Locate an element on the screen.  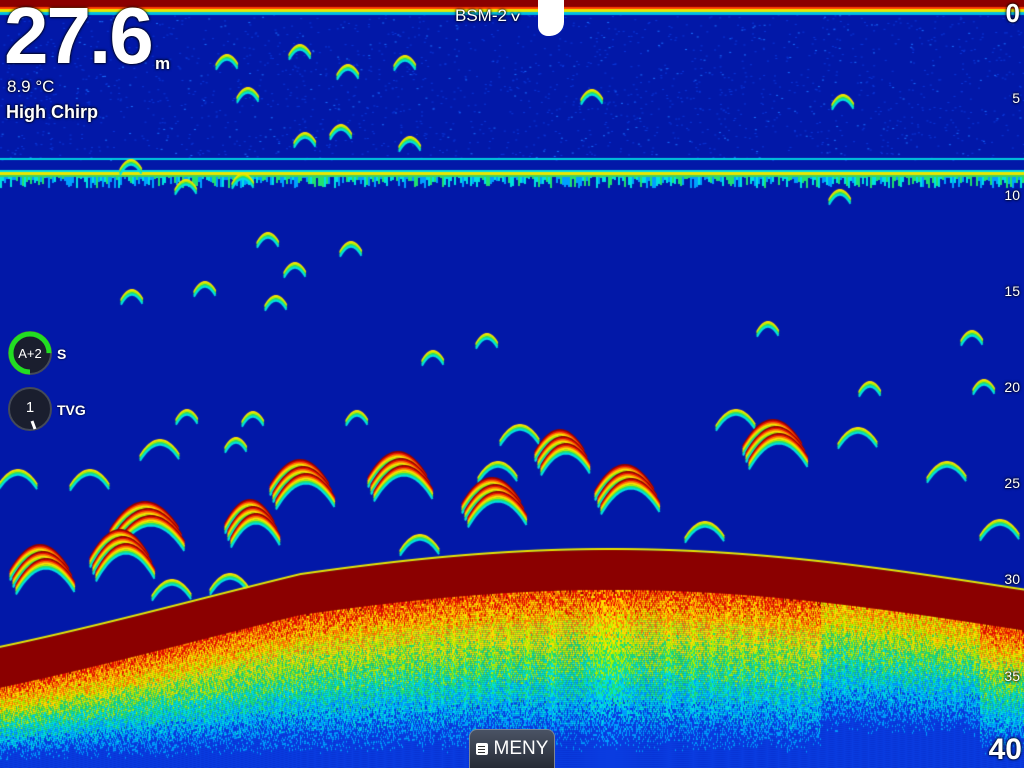
sensitivity-gauge-icon is located at coordinates (30, 353).